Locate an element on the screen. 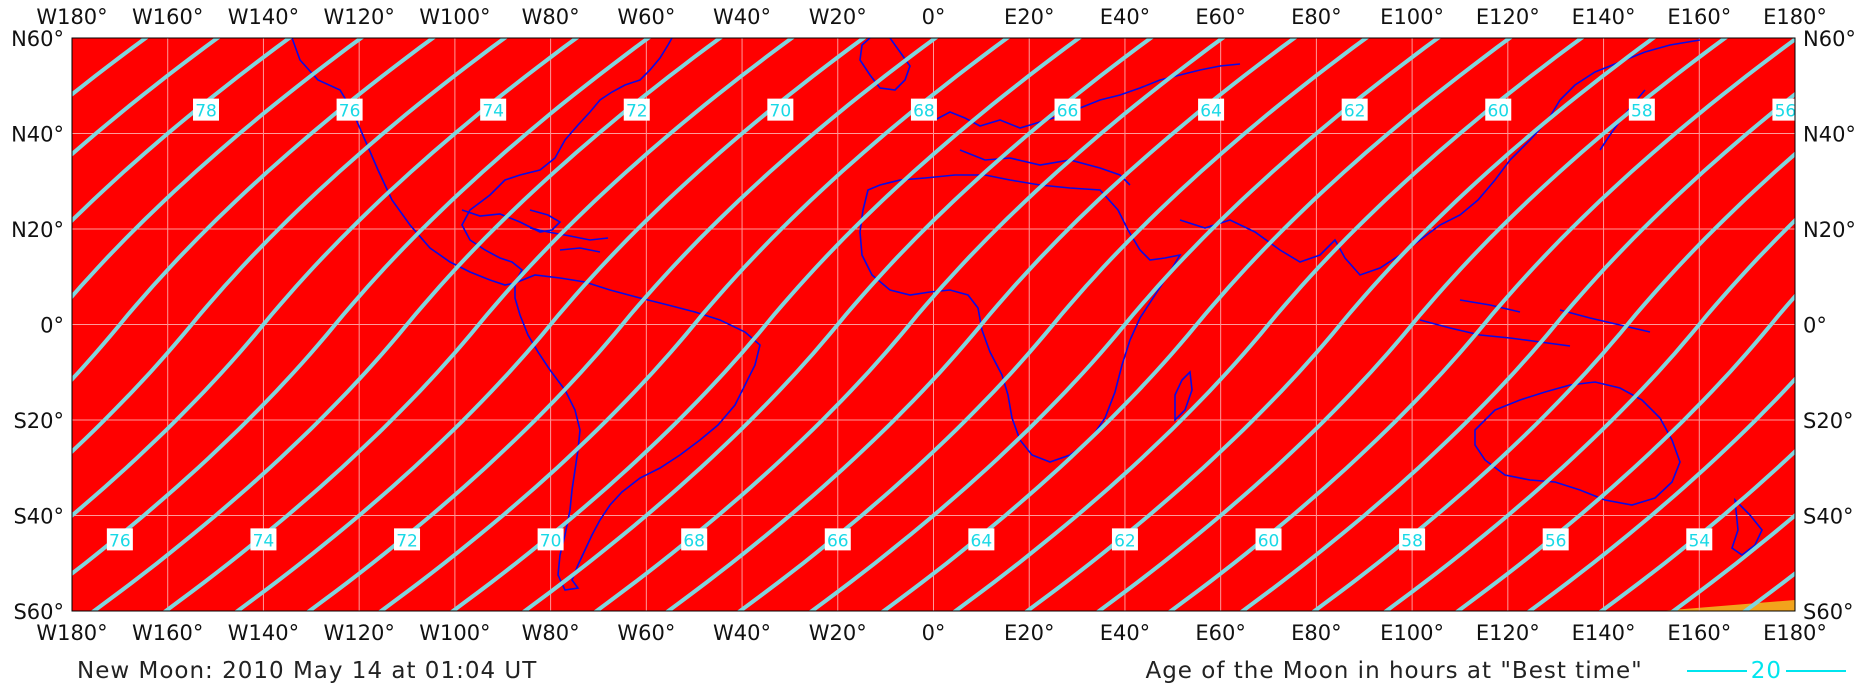 This screenshot has height=691, width=1870. legend-sample-value: 20 is located at coordinates (1766, 671).